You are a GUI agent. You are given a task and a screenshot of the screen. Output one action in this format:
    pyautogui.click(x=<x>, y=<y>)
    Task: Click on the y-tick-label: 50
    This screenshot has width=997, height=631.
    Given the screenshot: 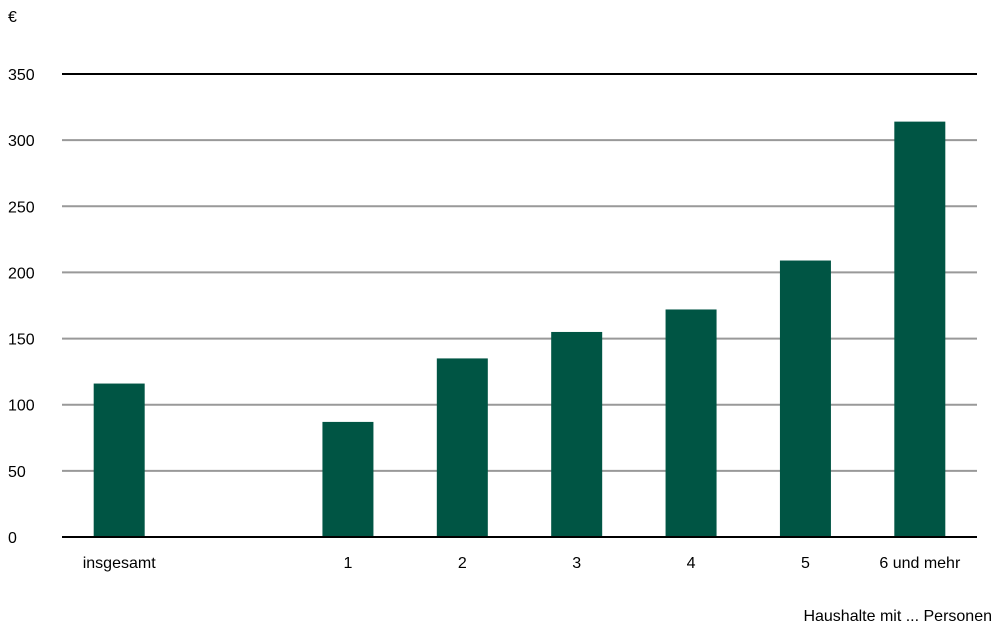 What is the action you would take?
    pyautogui.click(x=17, y=472)
    